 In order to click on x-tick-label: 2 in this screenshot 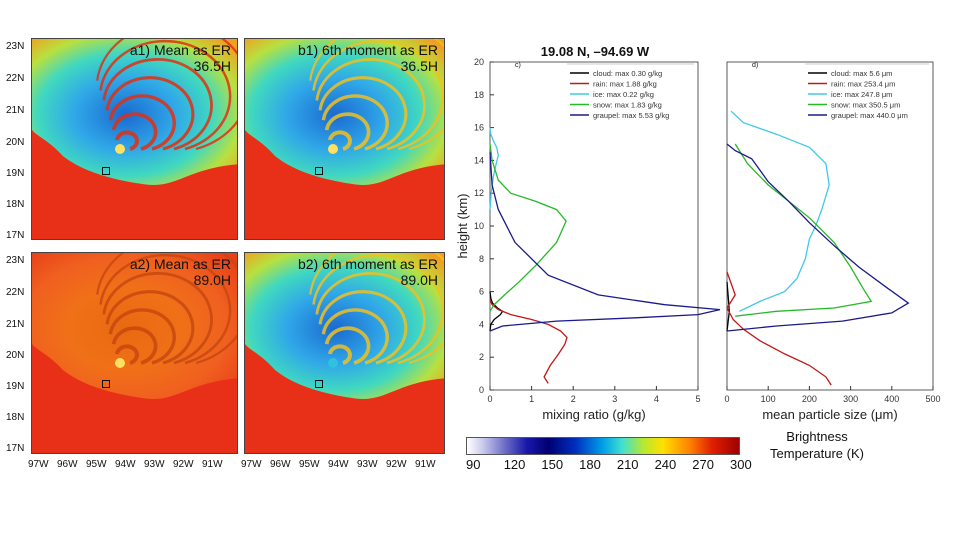, I will do `click(573, 399)`.